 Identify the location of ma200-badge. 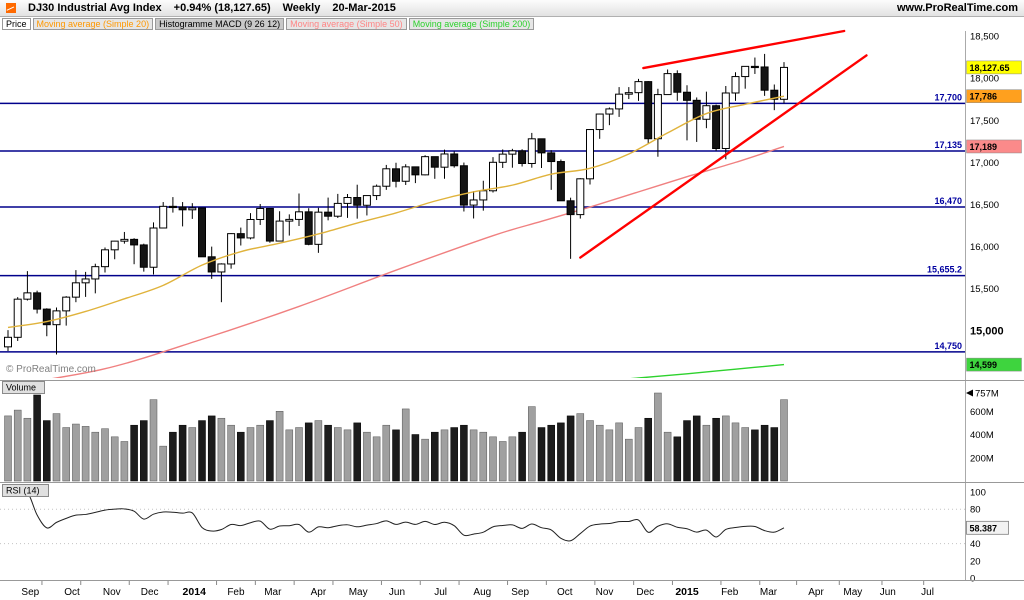
(994, 364).